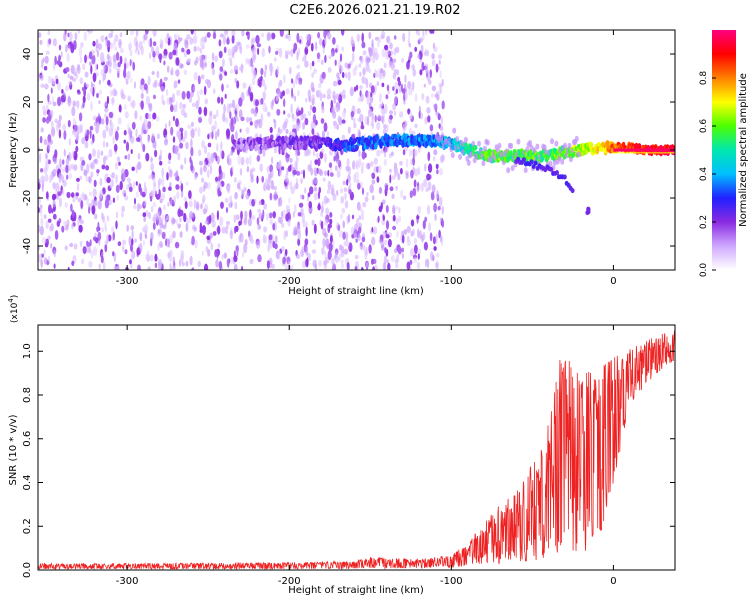 The height and width of the screenshot is (600, 750). Describe the element at coordinates (451, 581) in the screenshot. I see `x-tick-label: -100` at that location.